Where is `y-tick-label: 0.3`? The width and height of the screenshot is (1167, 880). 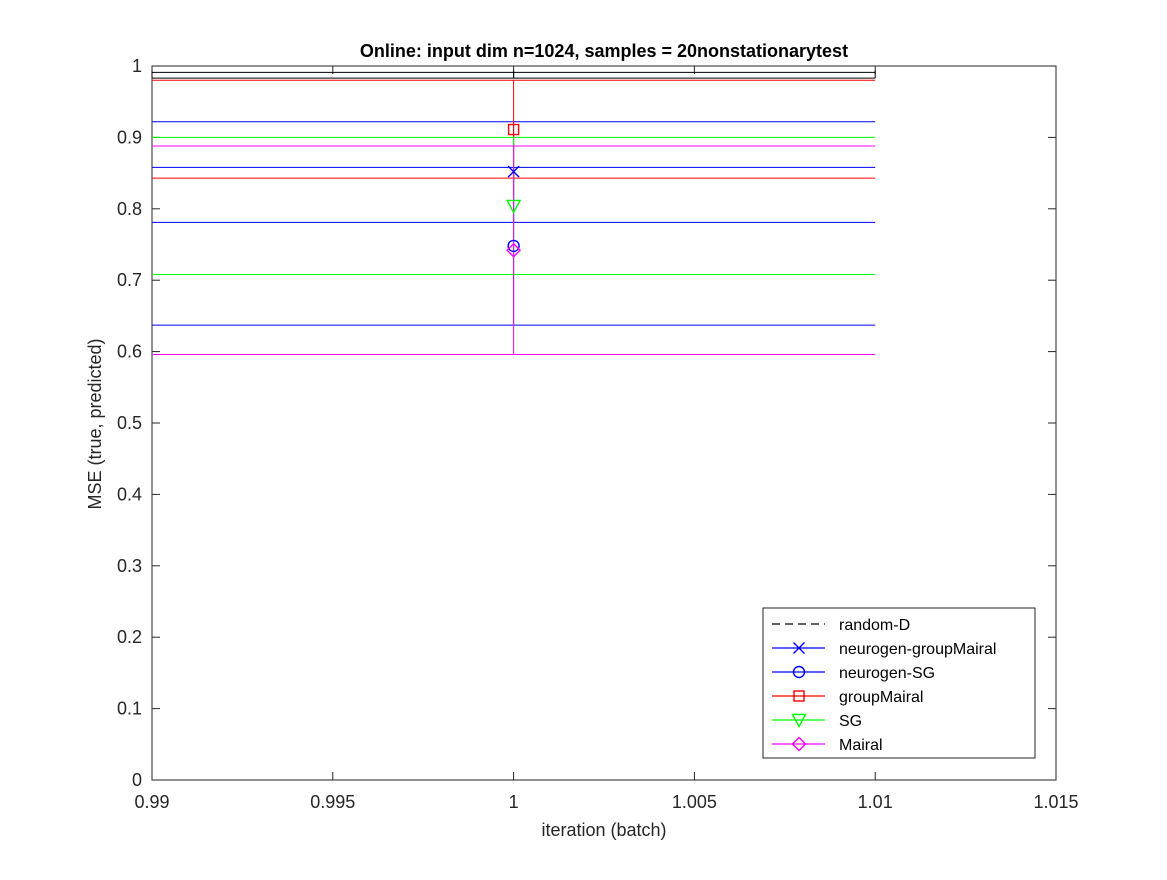
y-tick-label: 0.3 is located at coordinates (129, 566).